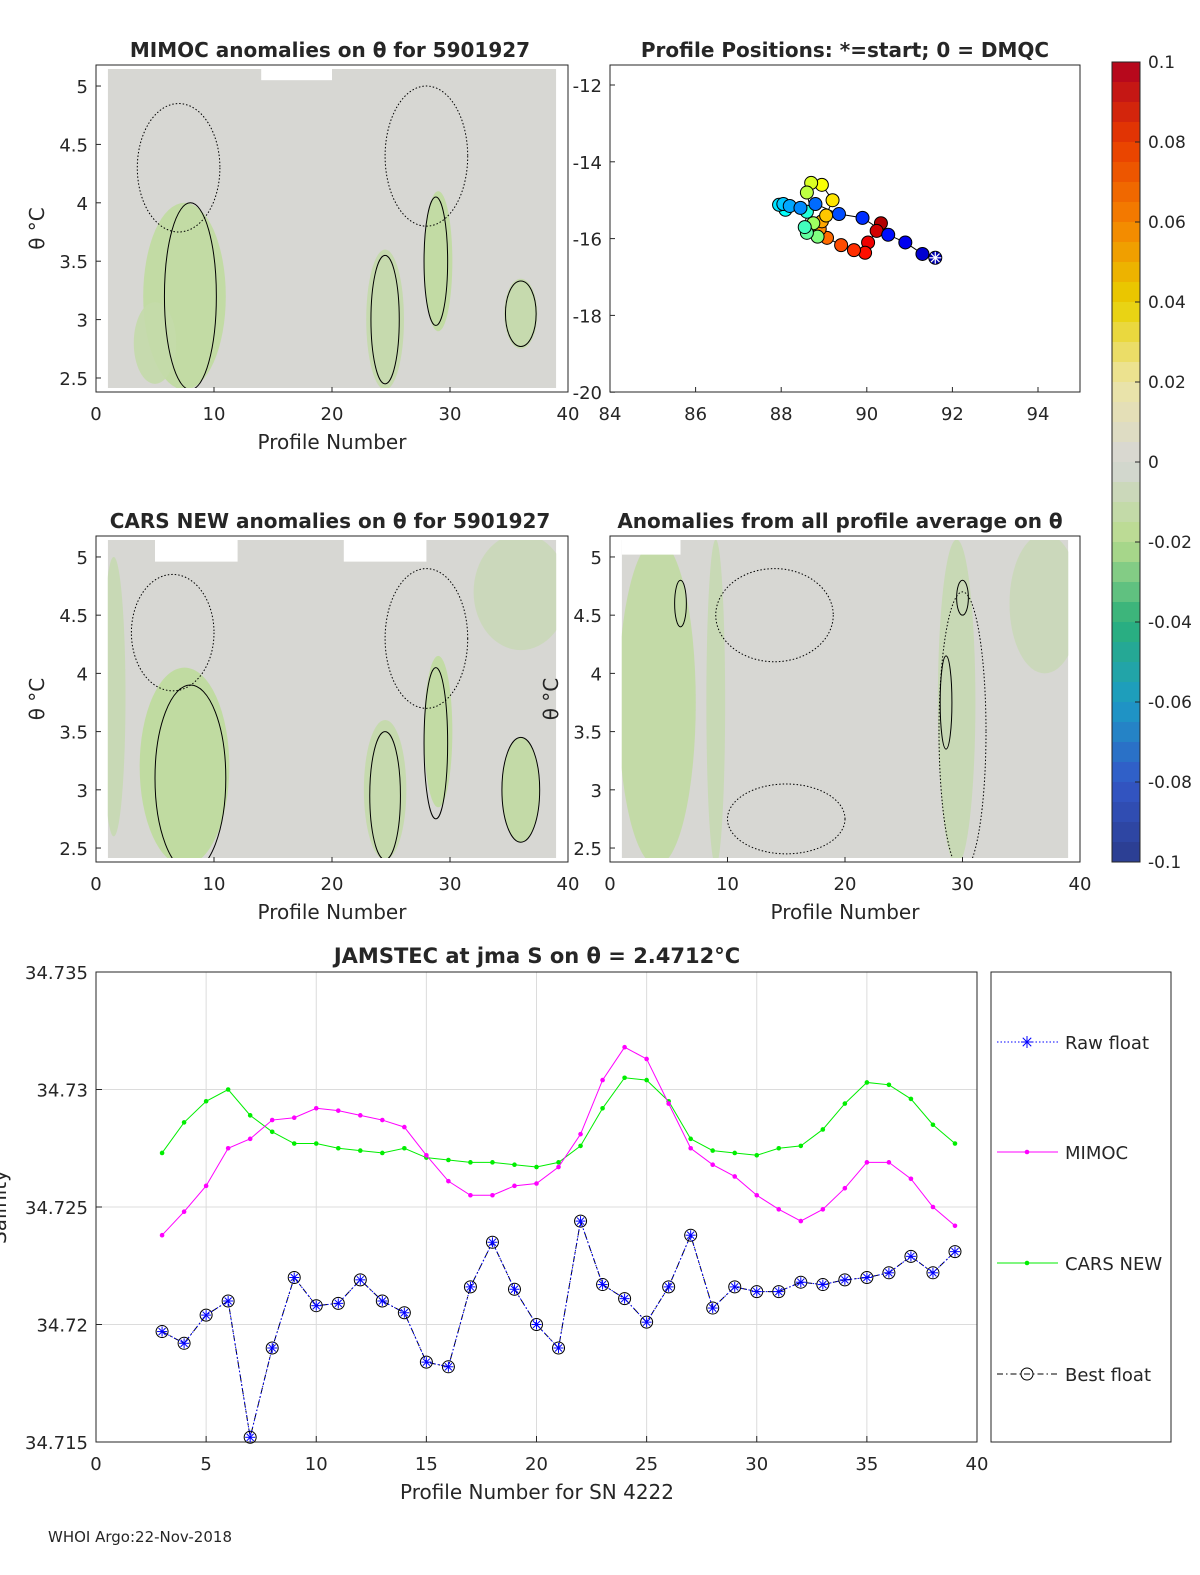 The width and height of the screenshot is (1200, 1575). What do you see at coordinates (587, 393) in the screenshot?
I see `y-tick-label: -20` at bounding box center [587, 393].